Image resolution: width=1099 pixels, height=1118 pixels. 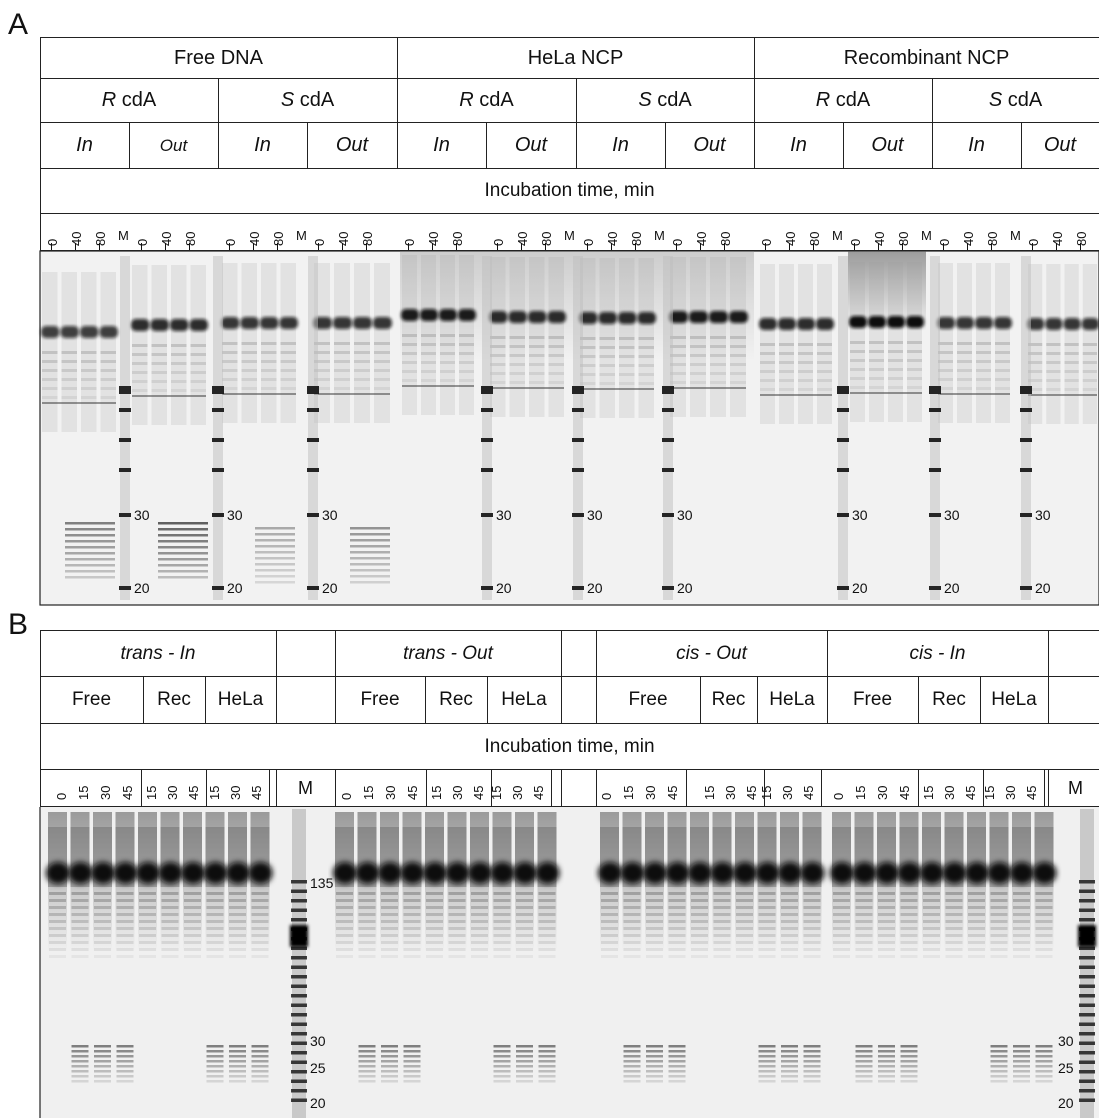 I want to click on marker-lane, so click(x=843, y=428).